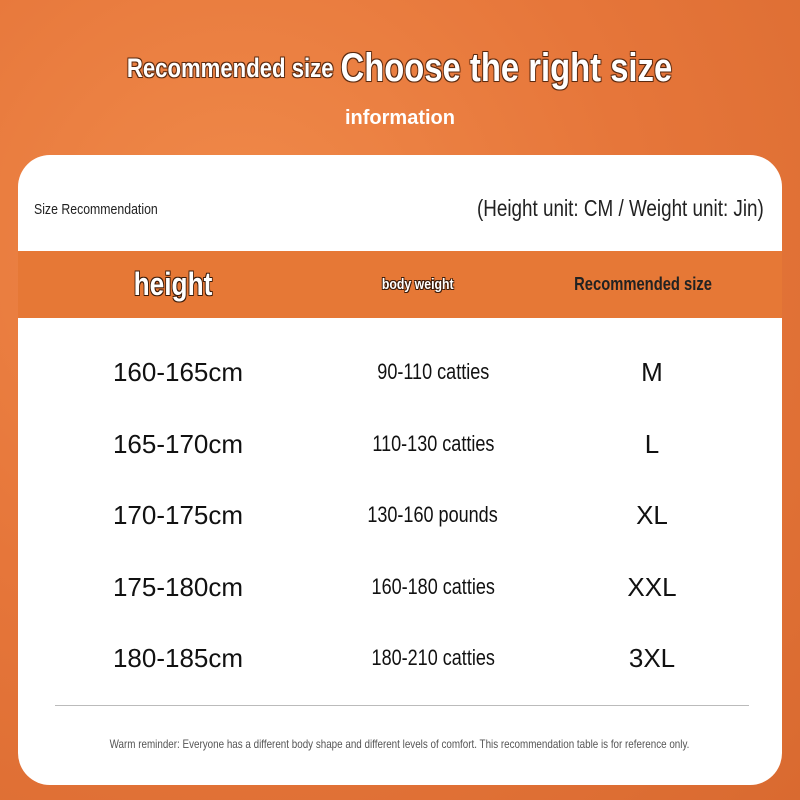 The height and width of the screenshot is (800, 800). I want to click on table-row: 180-185cm 180-210 catties 3XL, so click(400, 658).